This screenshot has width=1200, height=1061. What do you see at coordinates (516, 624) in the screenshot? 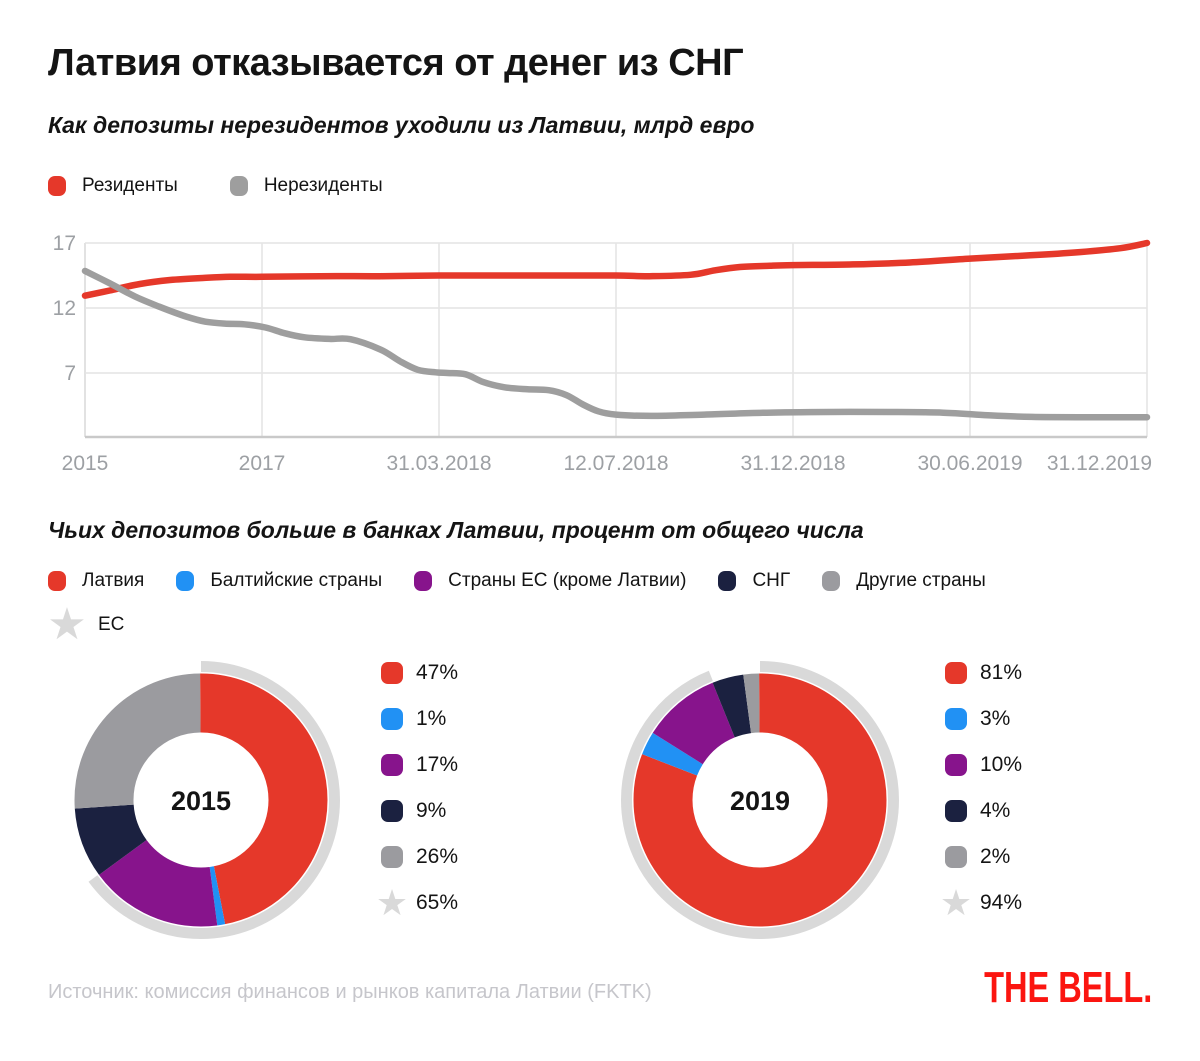
I see `donut-legend-row-2: ★ ЕС` at bounding box center [516, 624].